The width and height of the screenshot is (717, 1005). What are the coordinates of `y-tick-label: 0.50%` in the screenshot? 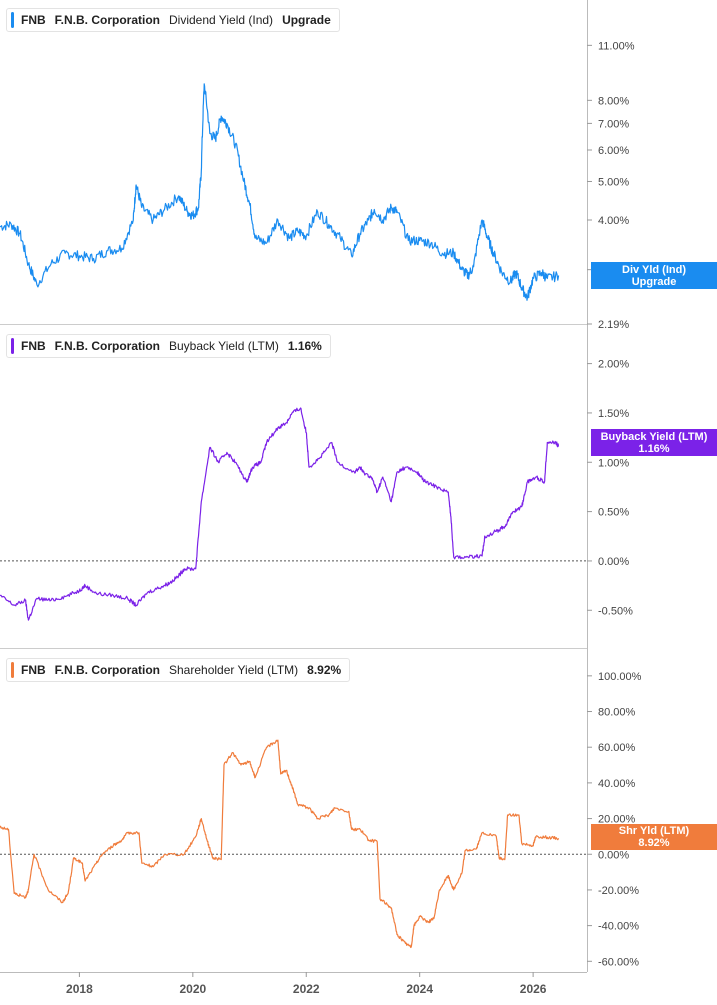 It's located at (613, 513).